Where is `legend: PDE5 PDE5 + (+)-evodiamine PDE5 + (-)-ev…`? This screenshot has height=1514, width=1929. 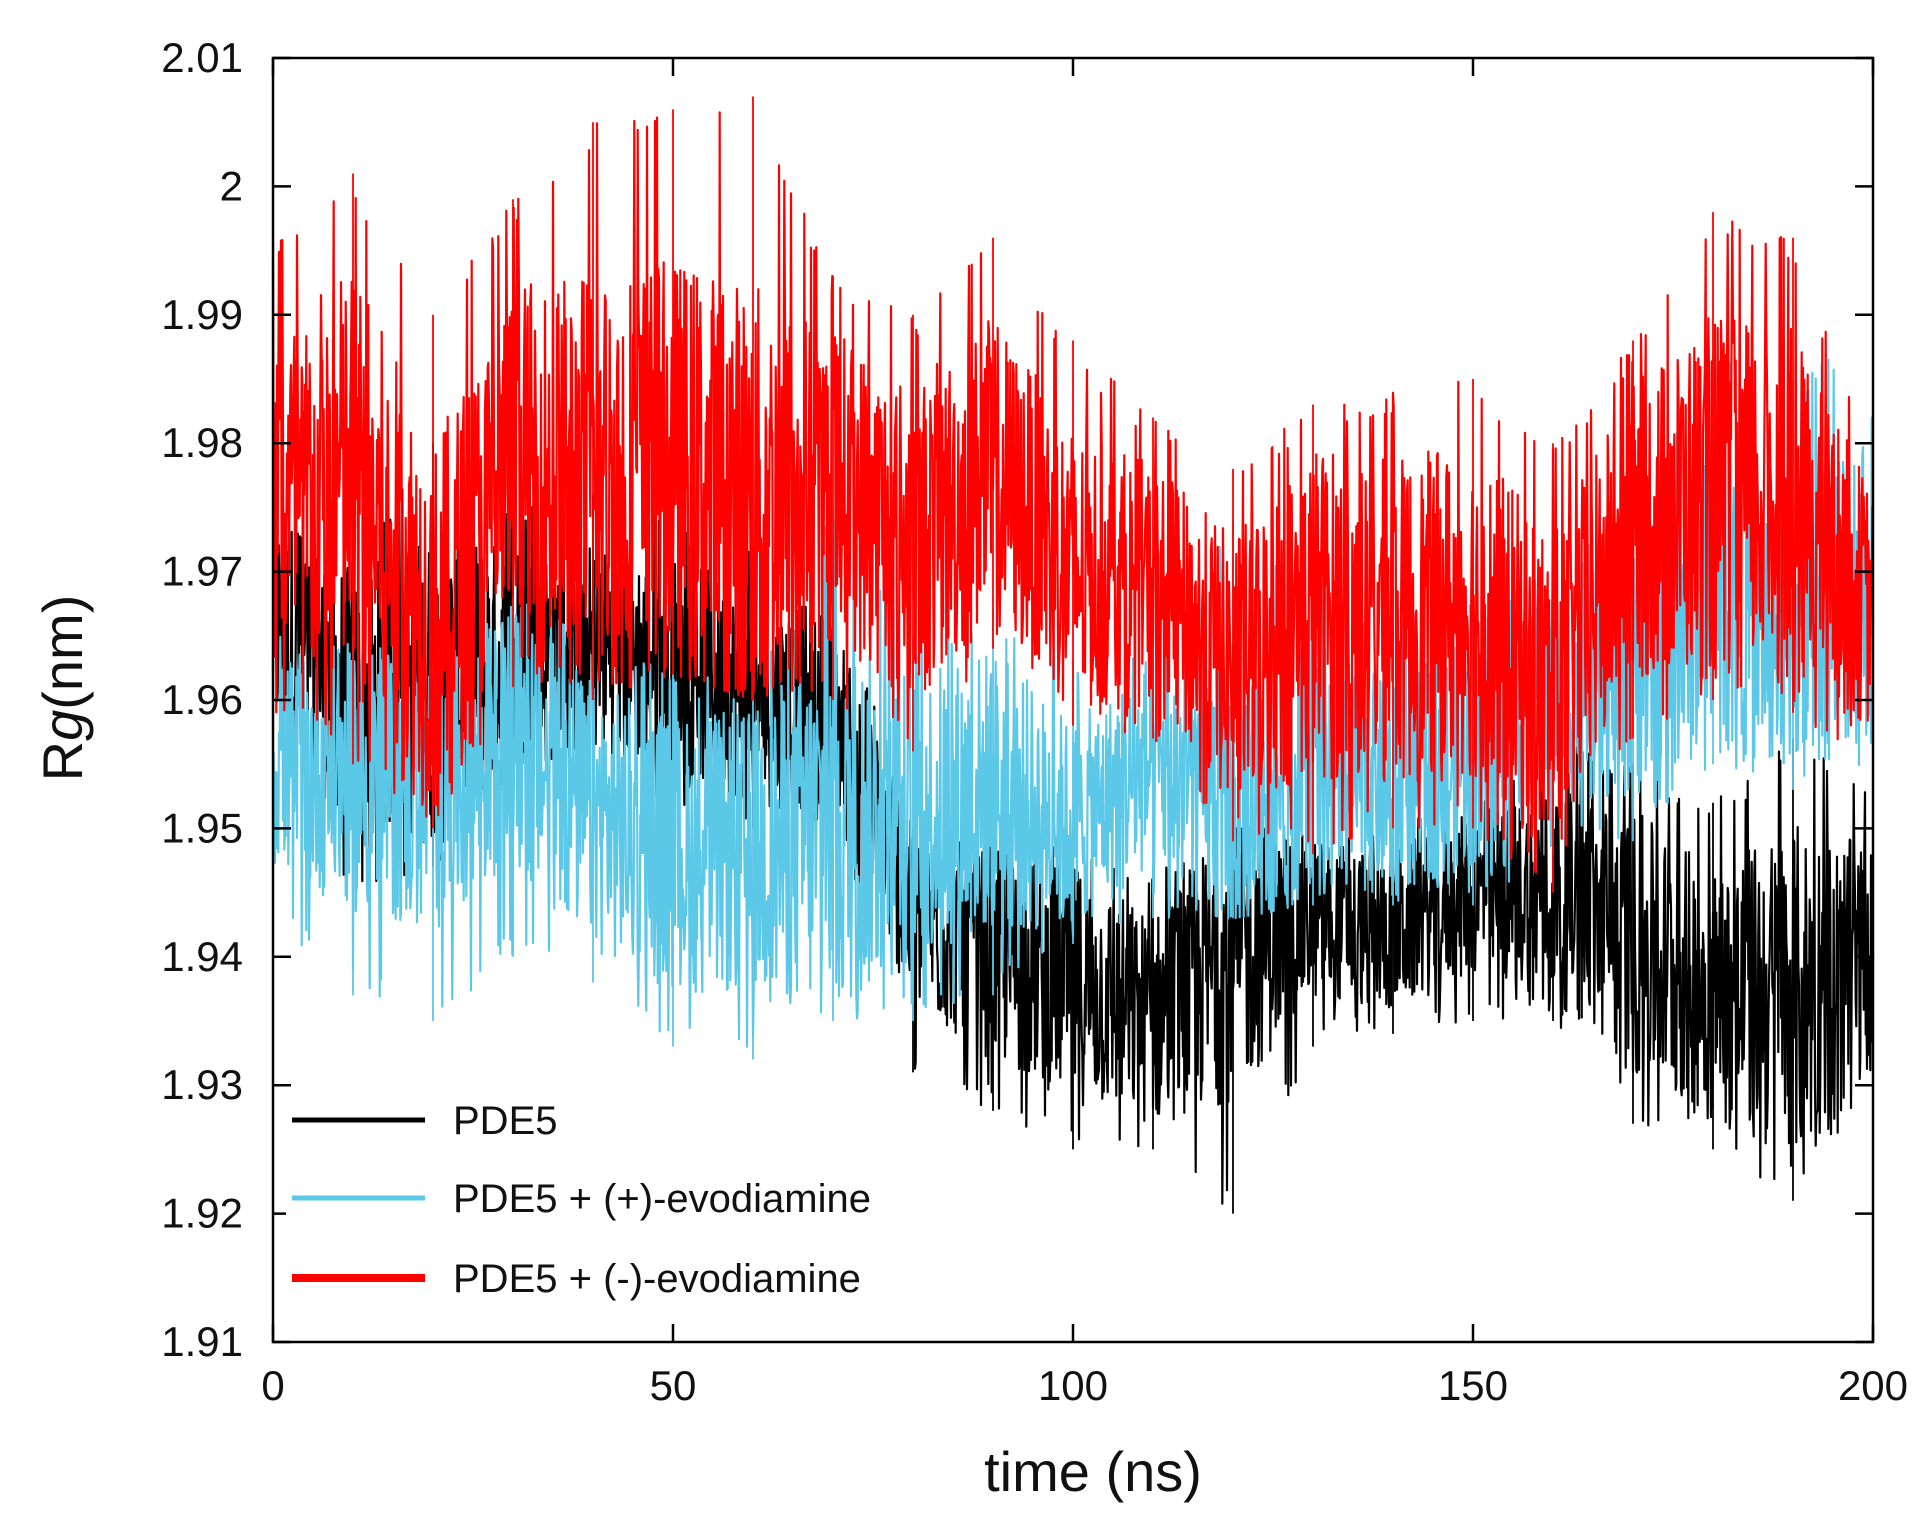
legend: PDE5 PDE5 + (+)-evodiamine PDE5 + (-)-ev… is located at coordinates (606, 1198).